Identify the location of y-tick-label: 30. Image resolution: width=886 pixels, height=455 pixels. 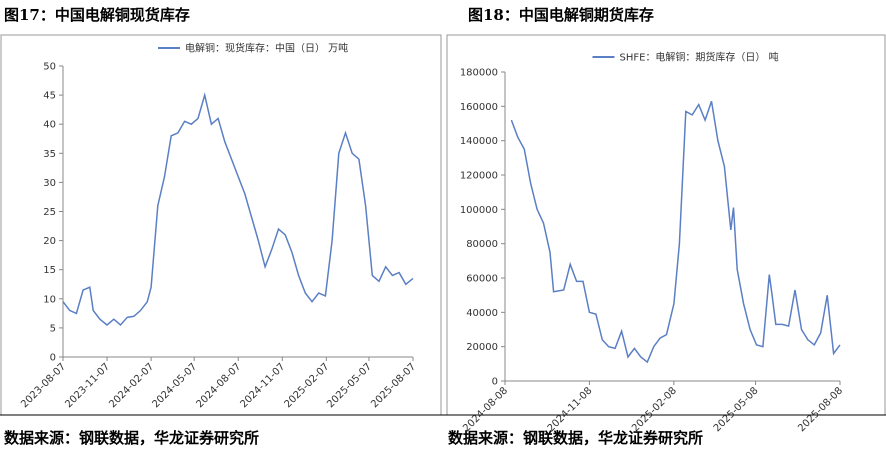
(49, 183).